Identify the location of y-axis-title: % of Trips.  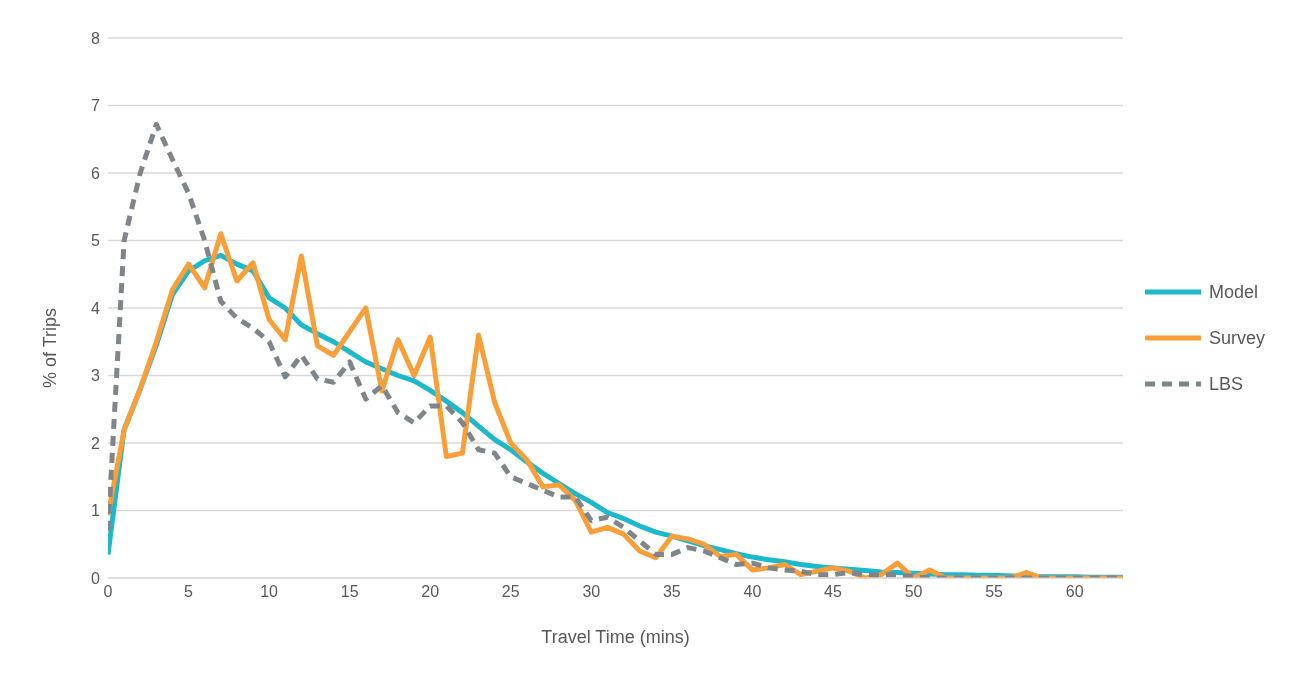
(50, 348).